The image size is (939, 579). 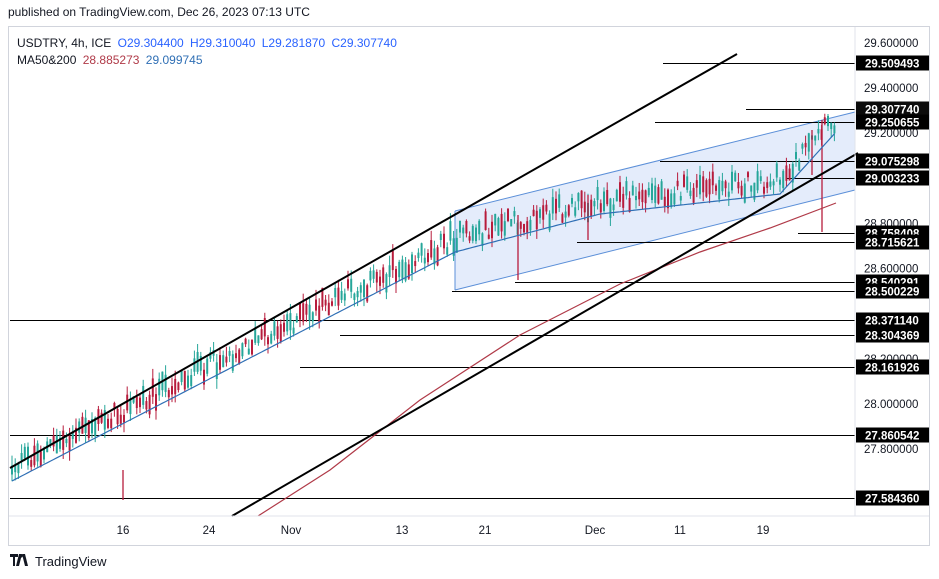 I want to click on legend-ma50-value: 28.885273, so click(x=111, y=60).